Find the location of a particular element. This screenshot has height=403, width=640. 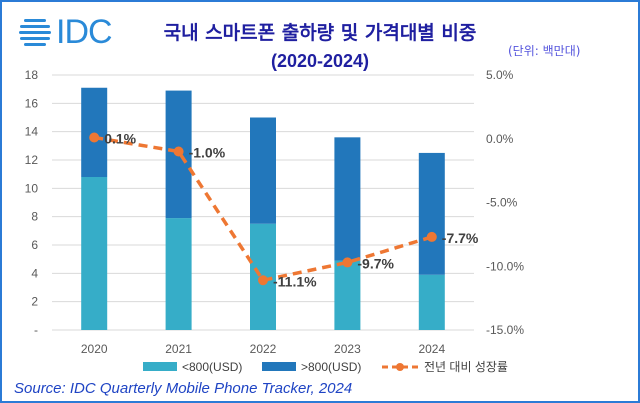

y-tick-label: 12 is located at coordinates (32, 160).